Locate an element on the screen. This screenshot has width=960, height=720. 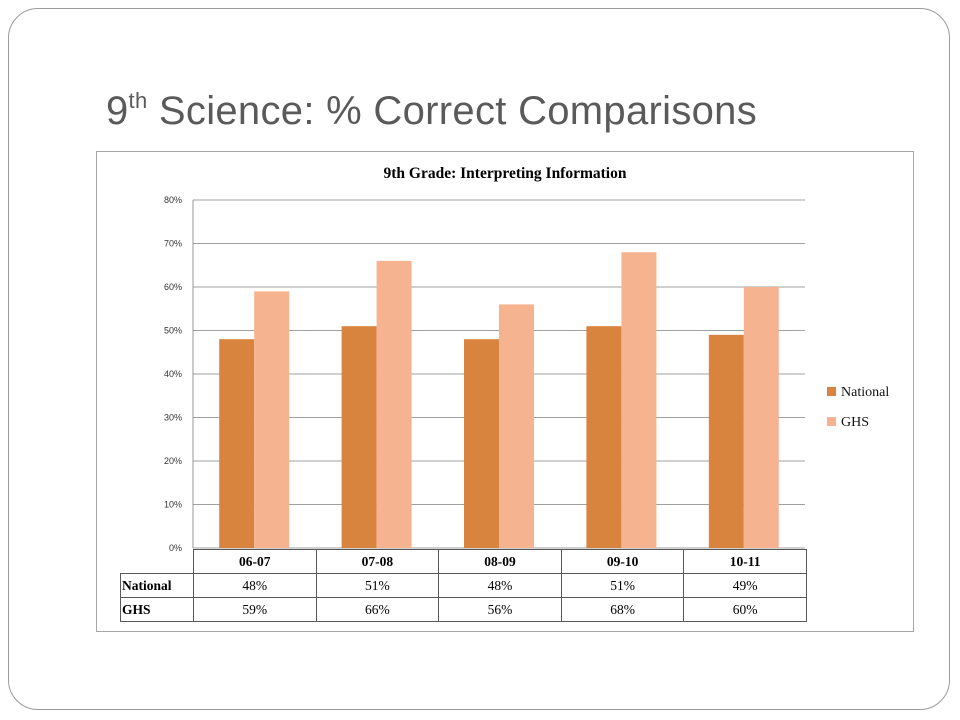
data-table-header-cell: 07-08 is located at coordinates (377, 561).